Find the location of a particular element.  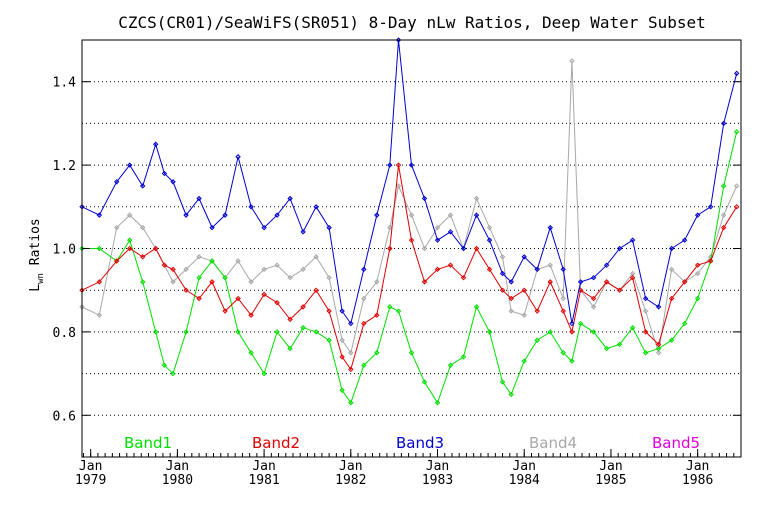

x-tick-year-label: 1980 is located at coordinates (177, 480).